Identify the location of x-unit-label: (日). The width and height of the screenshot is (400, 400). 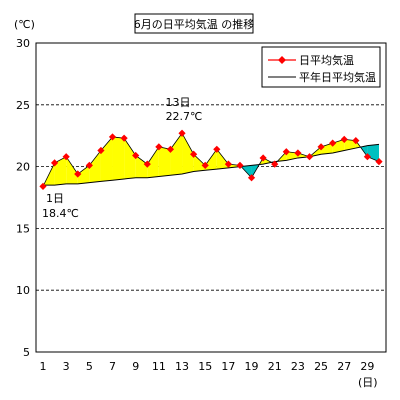
(368, 382).